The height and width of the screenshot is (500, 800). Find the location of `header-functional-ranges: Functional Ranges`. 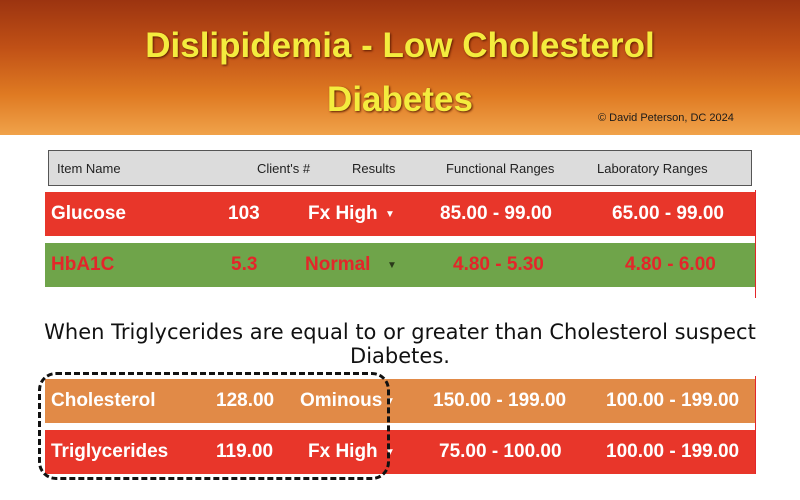

header-functional-ranges: Functional Ranges is located at coordinates (500, 168).